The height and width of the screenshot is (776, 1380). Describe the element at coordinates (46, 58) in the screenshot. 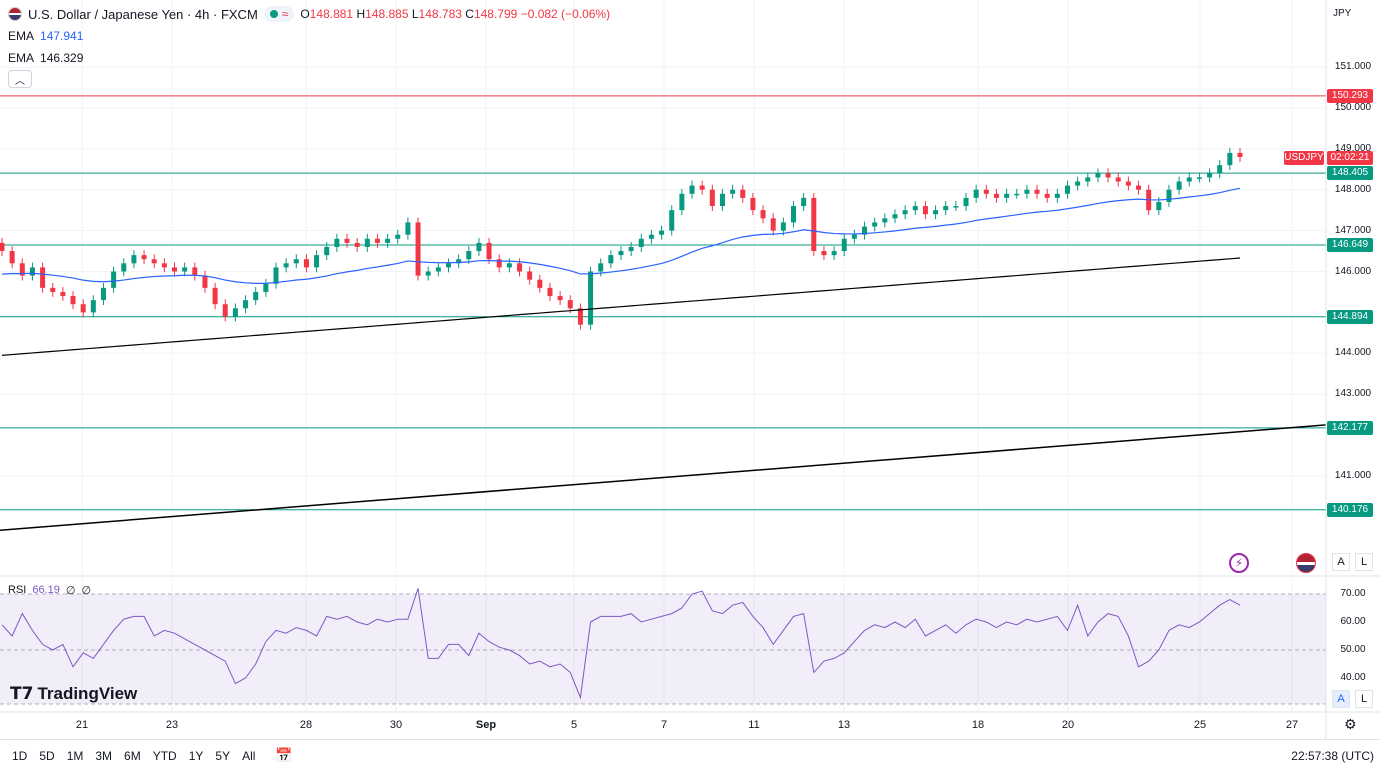

I see `ema-slow-legend: EMA 146.329` at that location.